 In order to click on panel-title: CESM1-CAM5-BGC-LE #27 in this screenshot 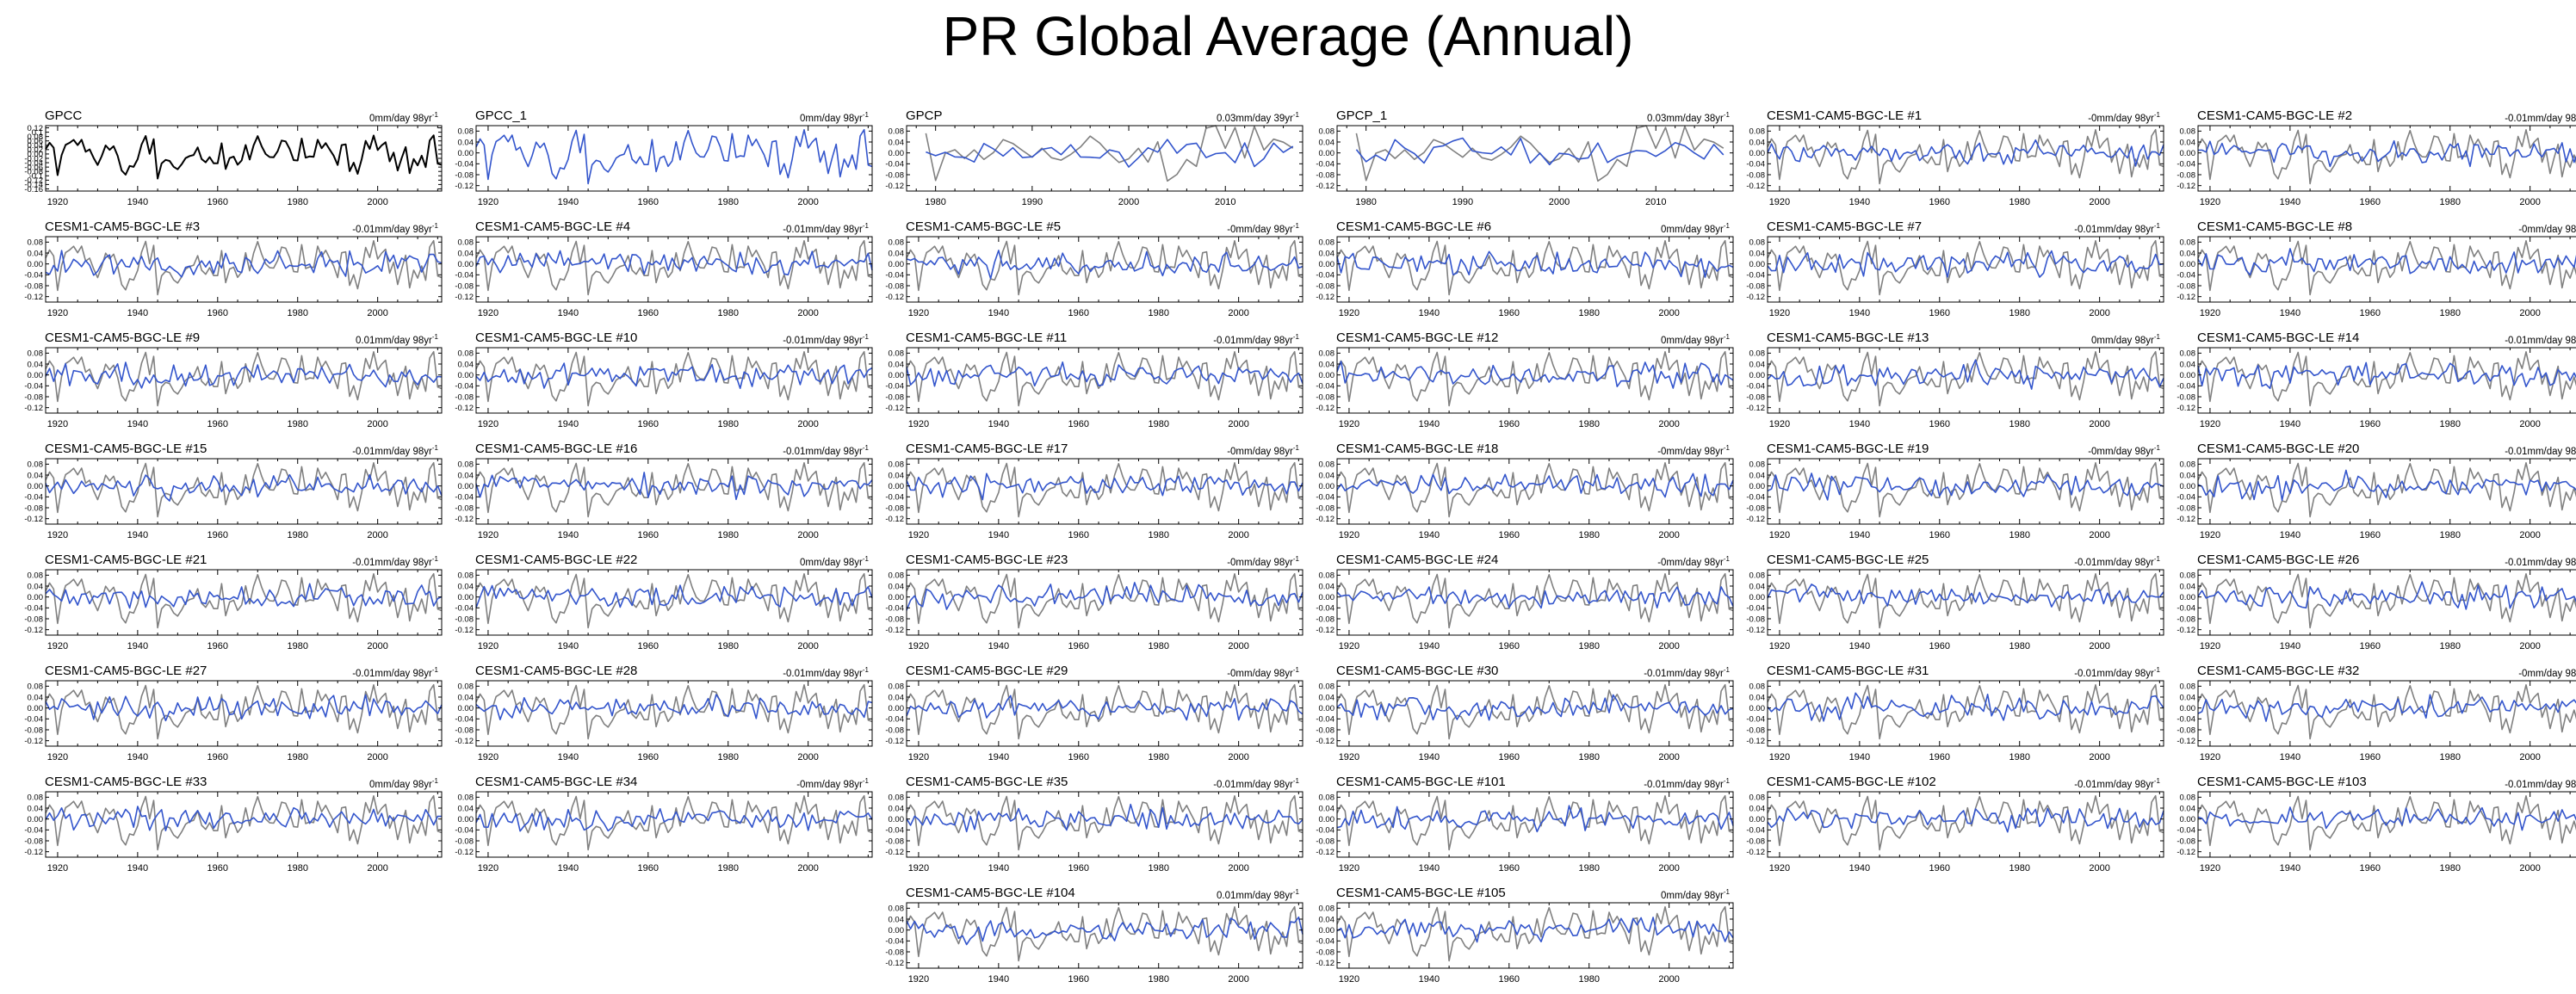, I will do `click(126, 671)`.